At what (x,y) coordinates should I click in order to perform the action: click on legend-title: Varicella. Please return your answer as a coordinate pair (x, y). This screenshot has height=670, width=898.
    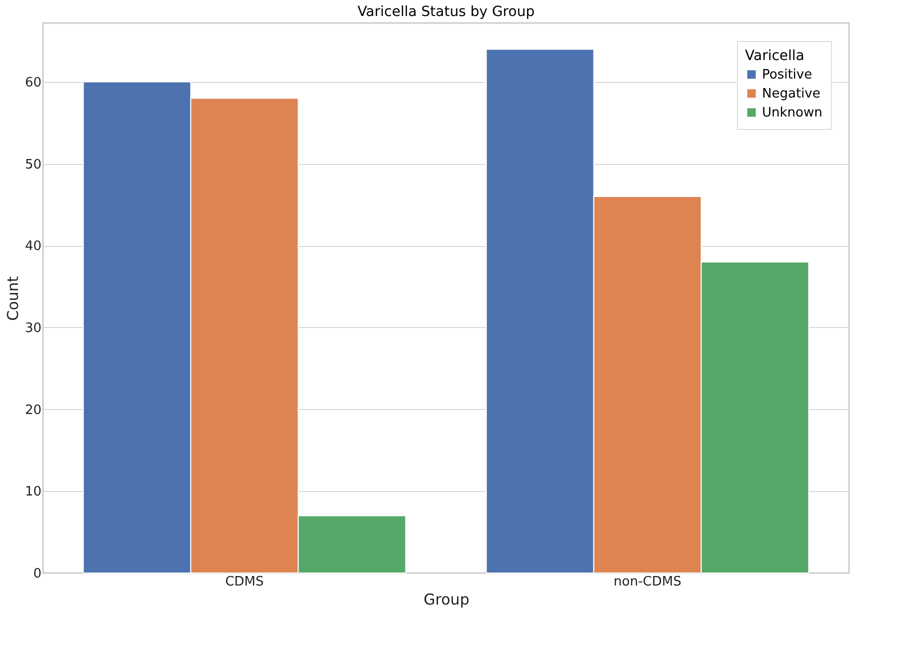
    Looking at the image, I should click on (774, 56).